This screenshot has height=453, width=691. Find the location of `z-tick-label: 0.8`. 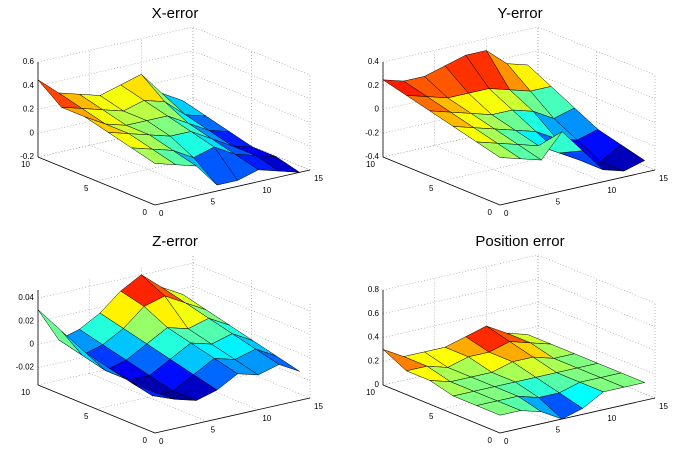

z-tick-label: 0.8 is located at coordinates (374, 289).